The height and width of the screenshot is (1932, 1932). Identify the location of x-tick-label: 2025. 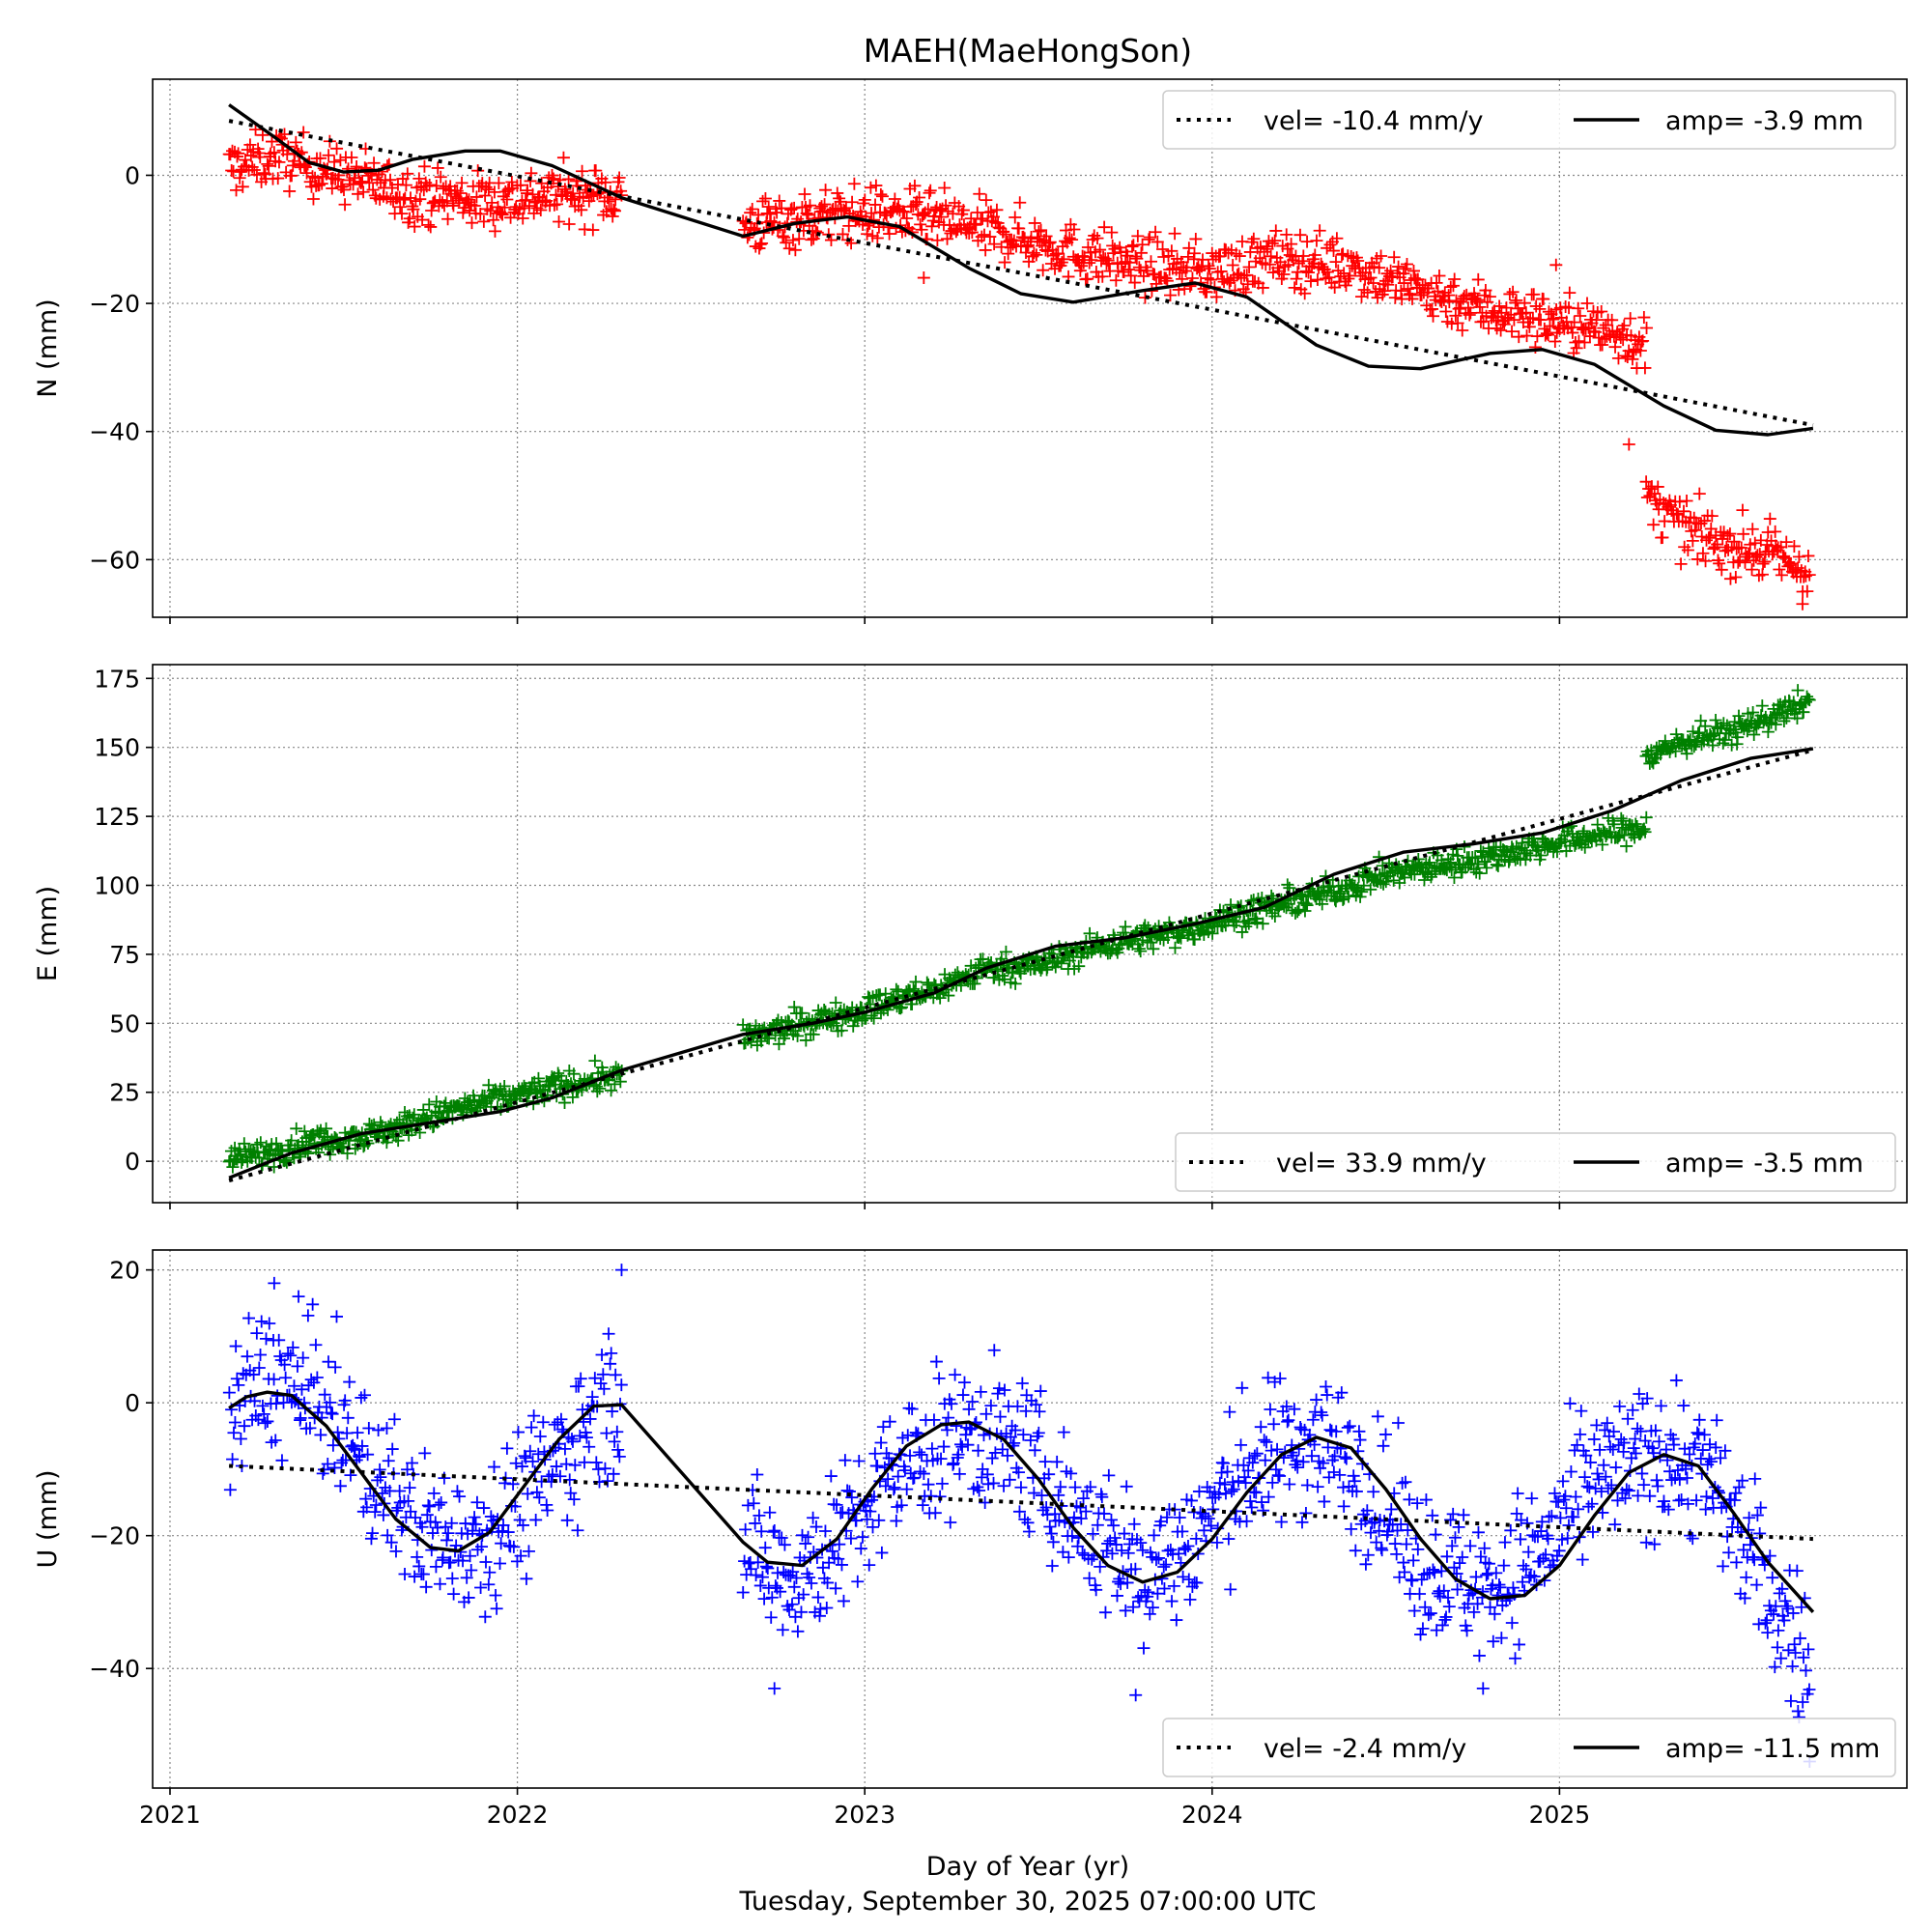
(1560, 1815).